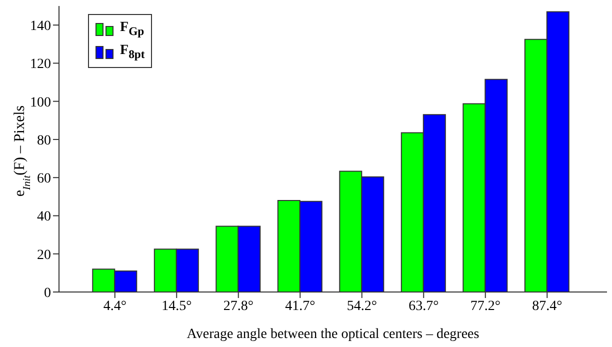  I want to click on x-tick-label: 54.2°, so click(361, 306).